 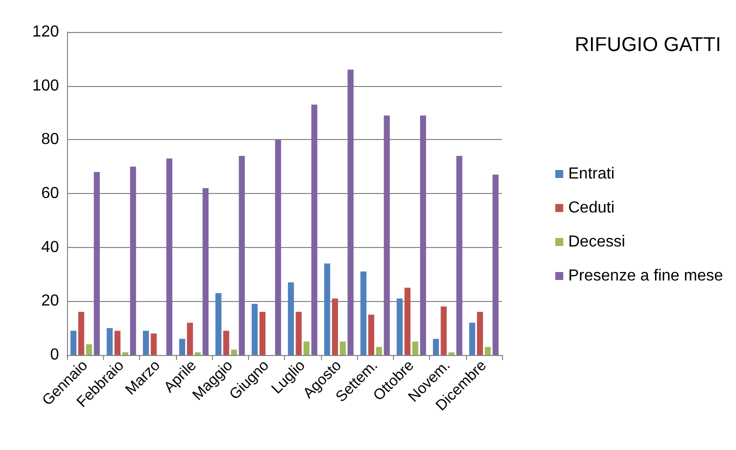 What do you see at coordinates (648, 45) in the screenshot?
I see `text: RIFUGIO GATTI` at bounding box center [648, 45].